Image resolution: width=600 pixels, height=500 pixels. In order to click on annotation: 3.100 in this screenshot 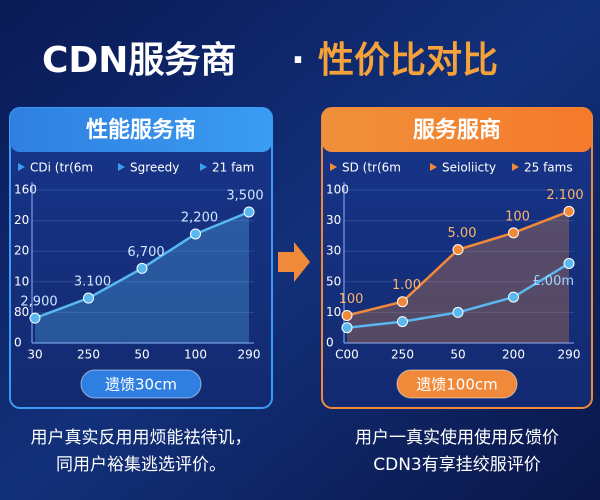, I will do `click(92, 282)`.